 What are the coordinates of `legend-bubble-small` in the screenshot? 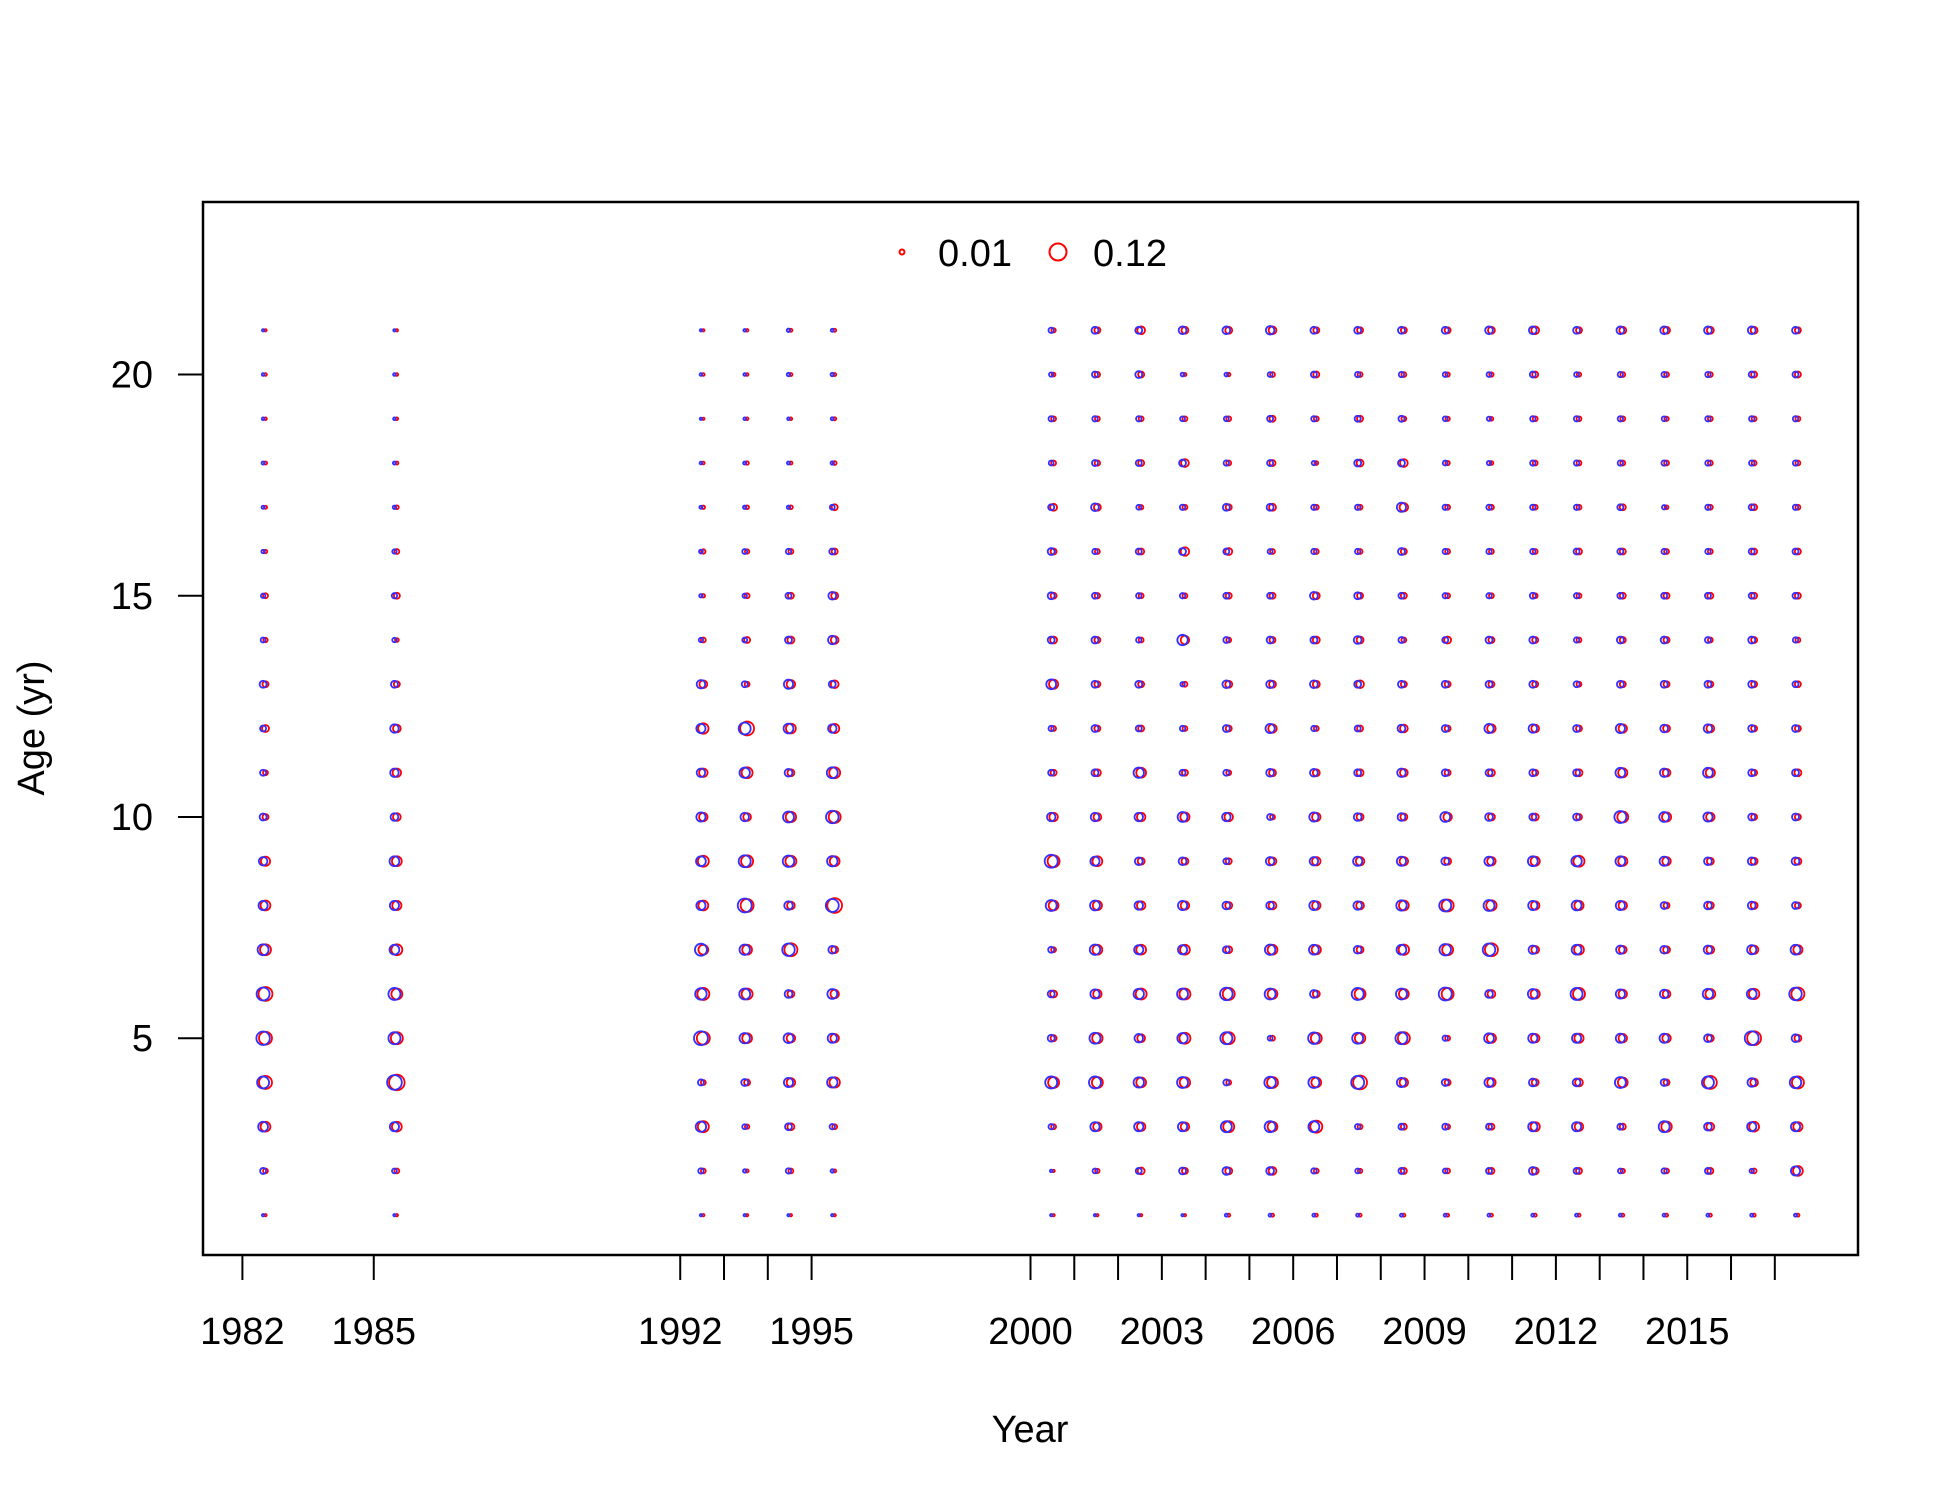 It's located at (902, 252).